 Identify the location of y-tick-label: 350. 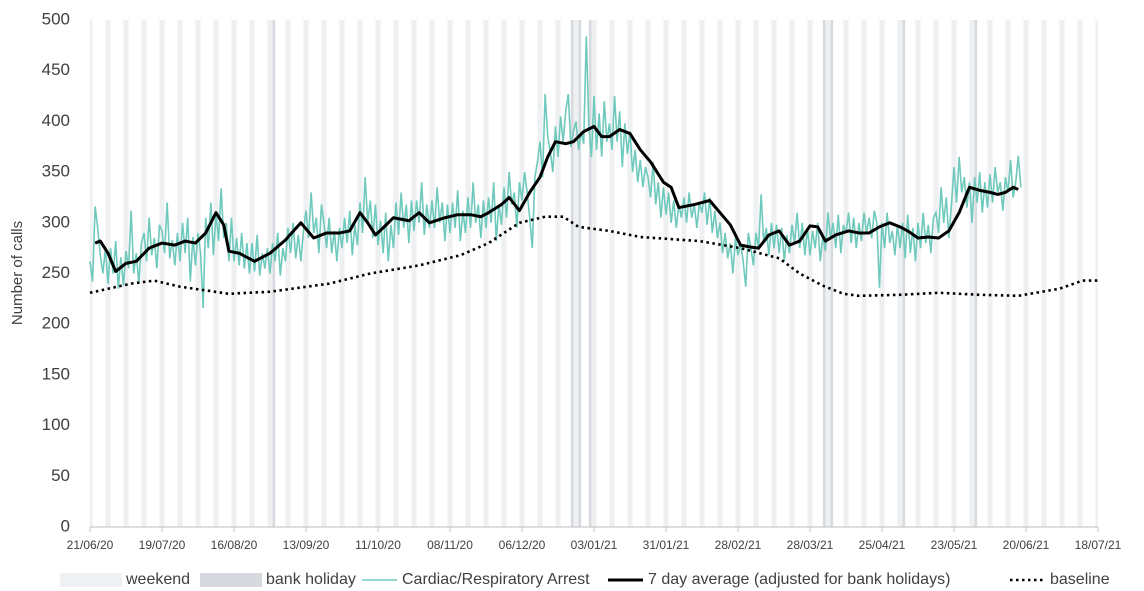
(56, 171).